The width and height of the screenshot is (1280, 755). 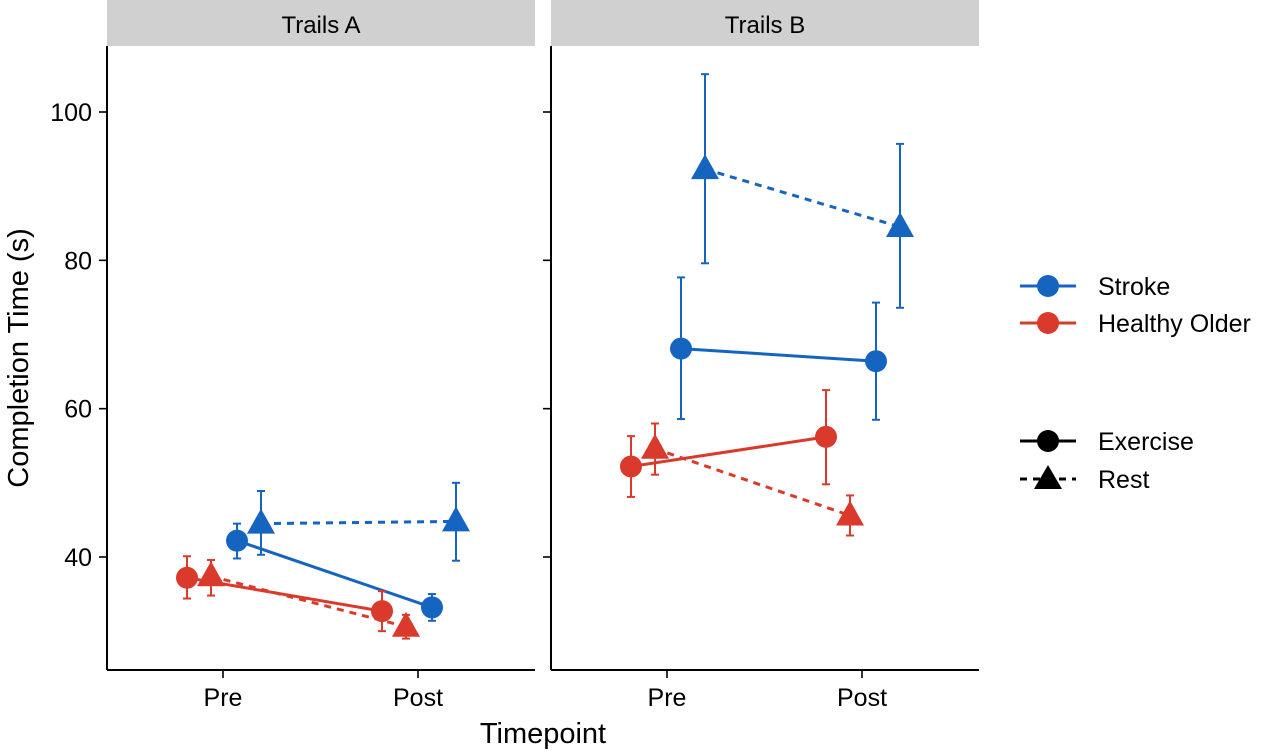 I want to click on panel-b-x-tick-label-post: Post, so click(x=862, y=698).